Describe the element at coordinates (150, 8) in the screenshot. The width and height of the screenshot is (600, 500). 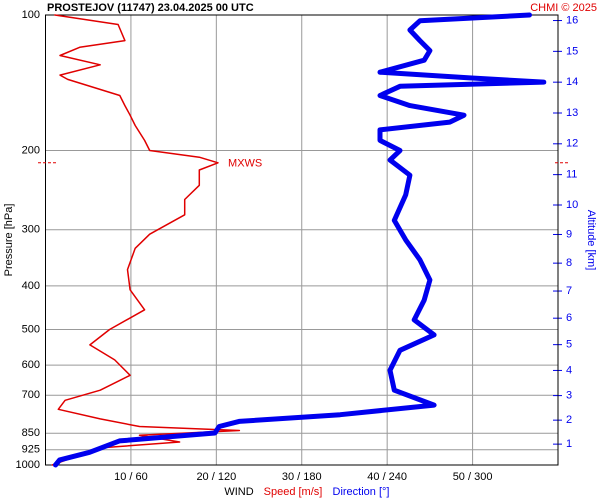
I see `chart-title: PROSTEJOV (11747) 23.04.2025 00 UTC` at that location.